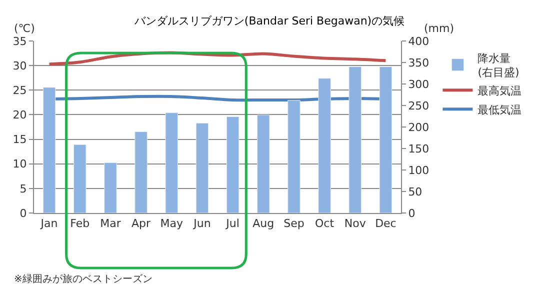 Image resolution: width=539 pixels, height=298 pixels. What do you see at coordinates (419, 149) in the screenshot?
I see `y2-tick-label: 150` at bounding box center [419, 149].